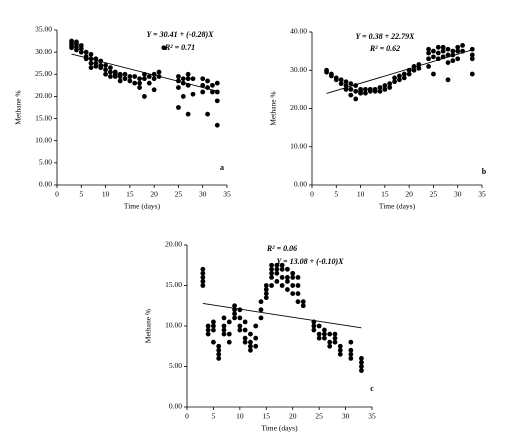  What do you see at coordinates (310, 261) in the screenshot?
I see `annotation: Y = 13.08 + (-0.10)X` at bounding box center [310, 261].